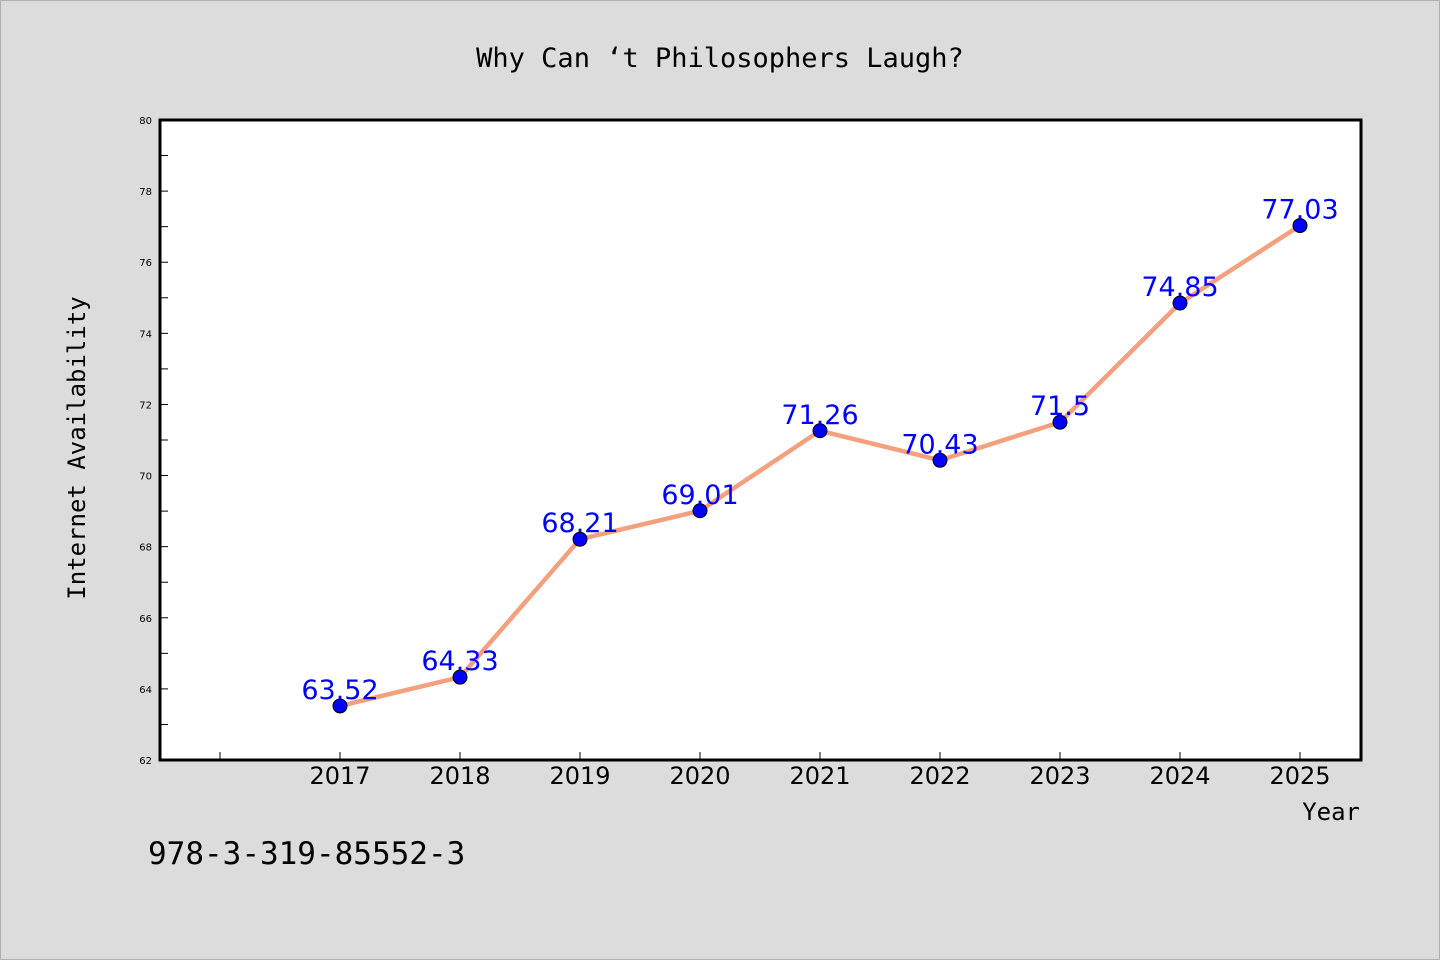 This screenshot has height=960, width=1440. What do you see at coordinates (145, 690) in the screenshot?
I see `y-tick-label: 64` at bounding box center [145, 690].